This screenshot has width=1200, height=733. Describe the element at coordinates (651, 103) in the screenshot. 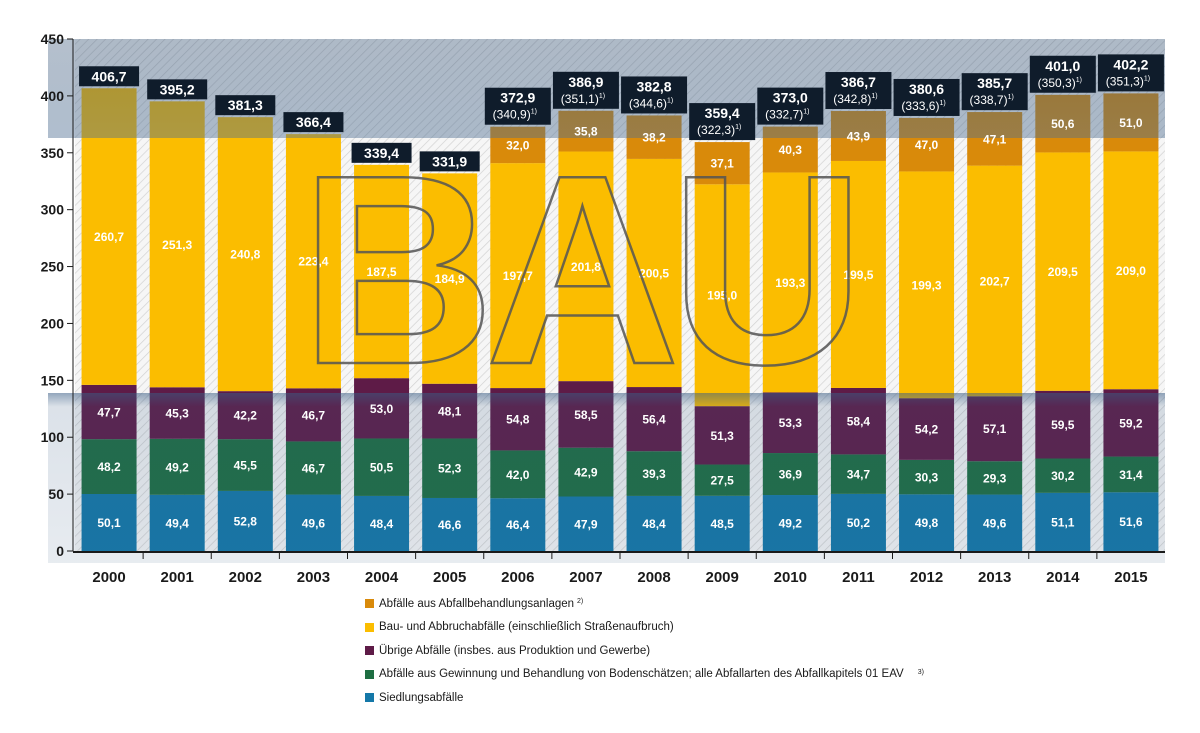

I see `total-sub-label: (344,6)1)` at that location.